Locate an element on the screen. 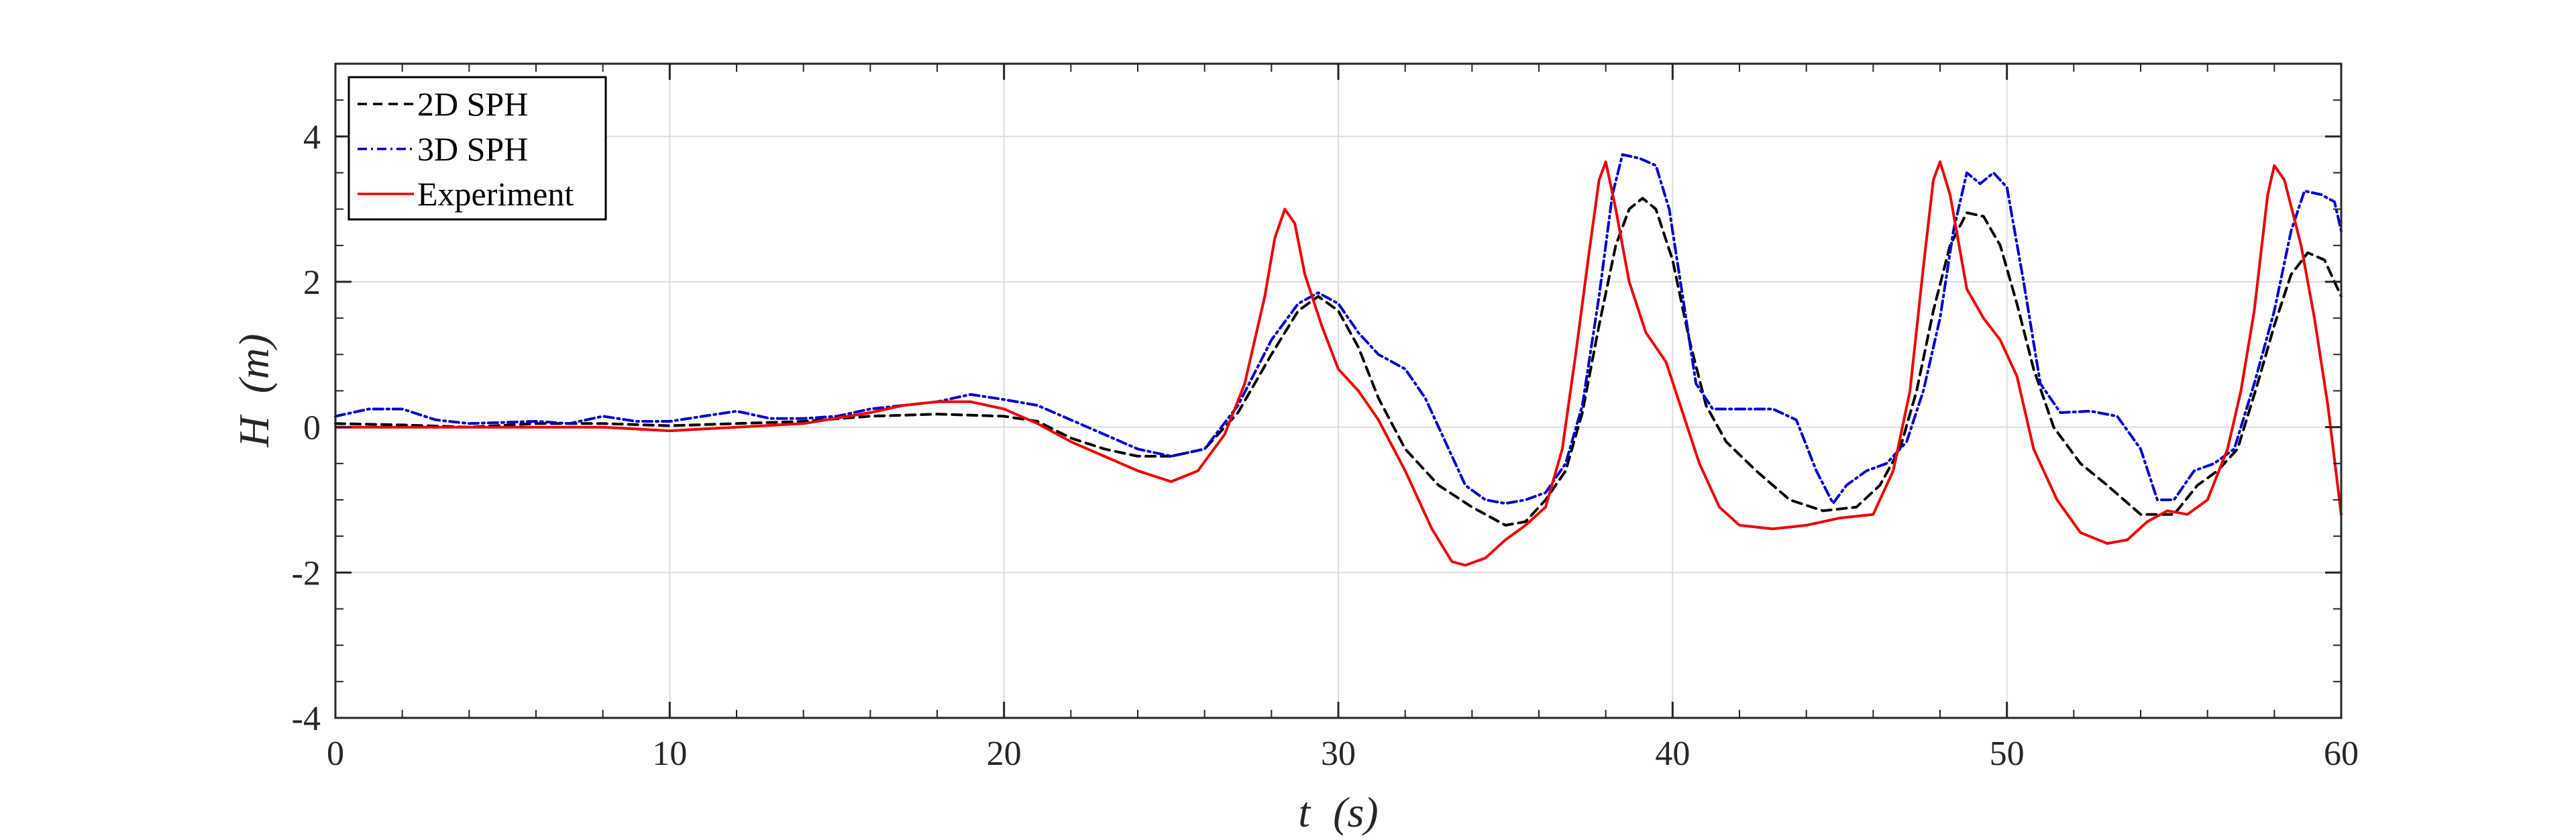  x-axis-variable: t is located at coordinates (1304, 812).